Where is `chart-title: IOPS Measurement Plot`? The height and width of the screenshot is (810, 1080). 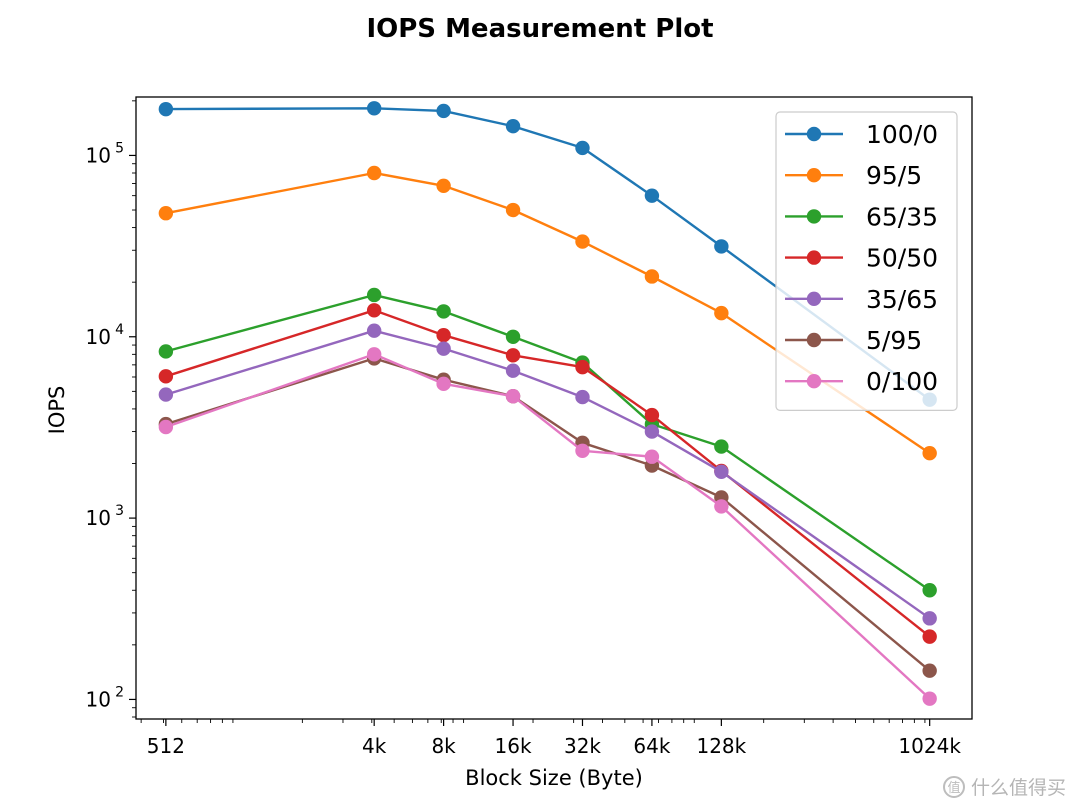
chart-title: IOPS Measurement Plot is located at coordinates (539, 29).